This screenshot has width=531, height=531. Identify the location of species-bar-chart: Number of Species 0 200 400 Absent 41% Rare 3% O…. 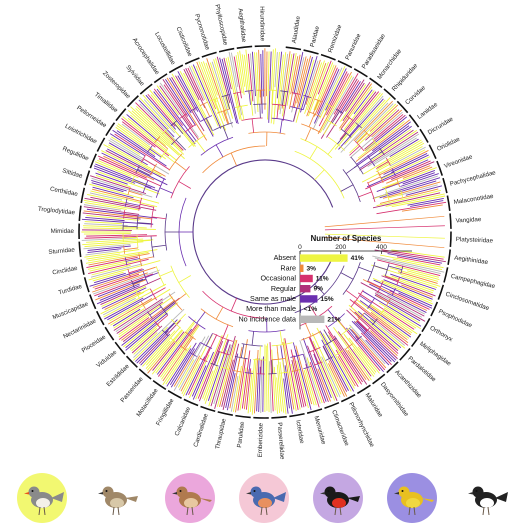
(325, 282).